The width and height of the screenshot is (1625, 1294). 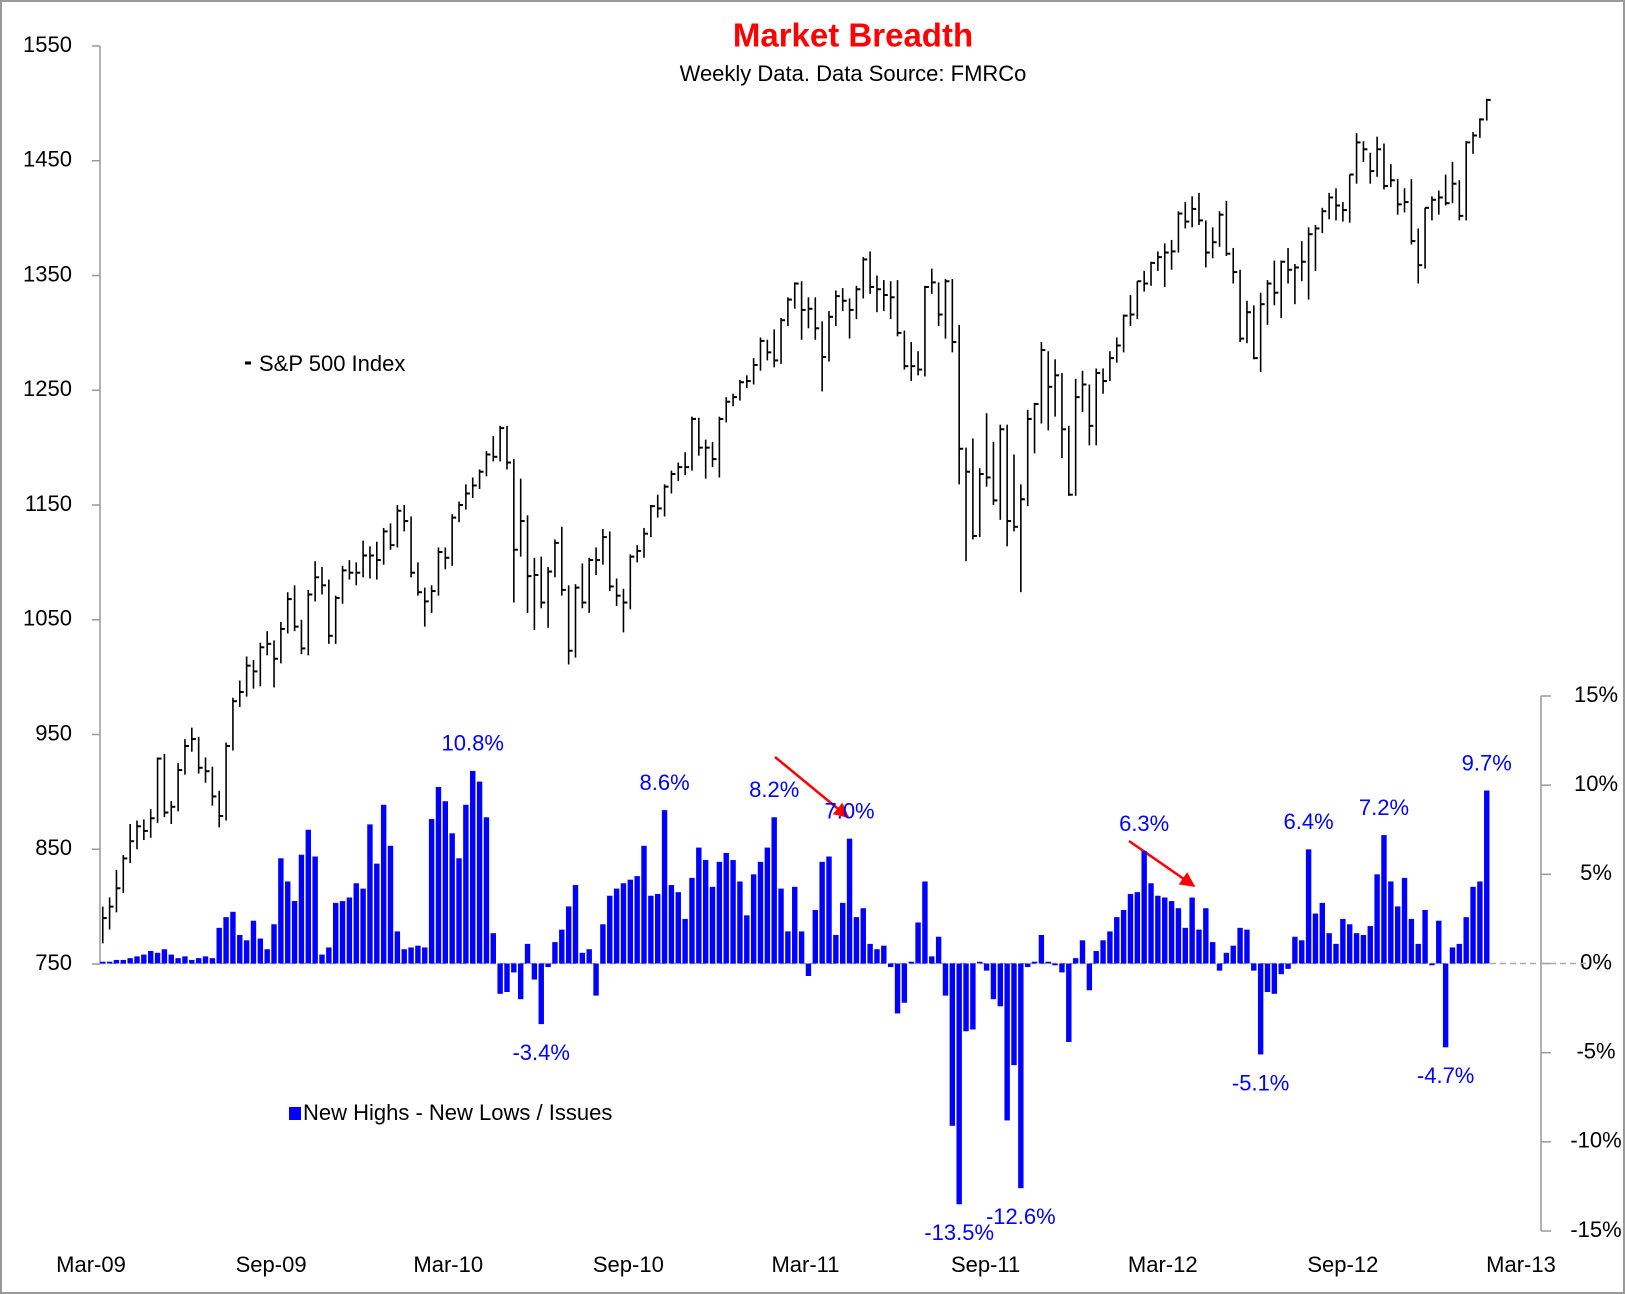 I want to click on legend-marker, so click(x=295, y=1113).